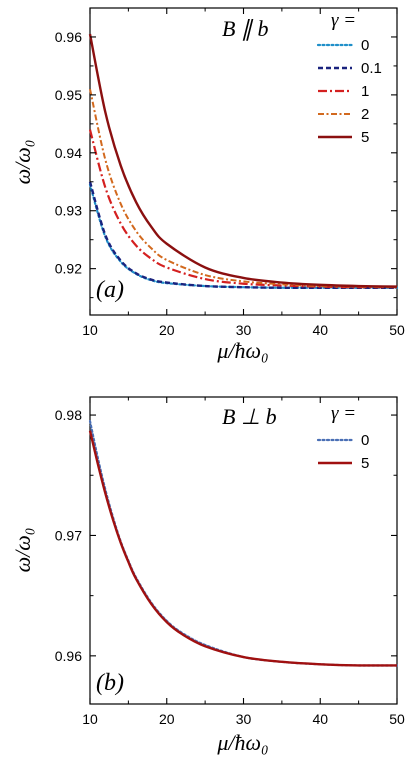  What do you see at coordinates (68, 95) in the screenshot?
I see `y-tick-label: 0.95` at bounding box center [68, 95].